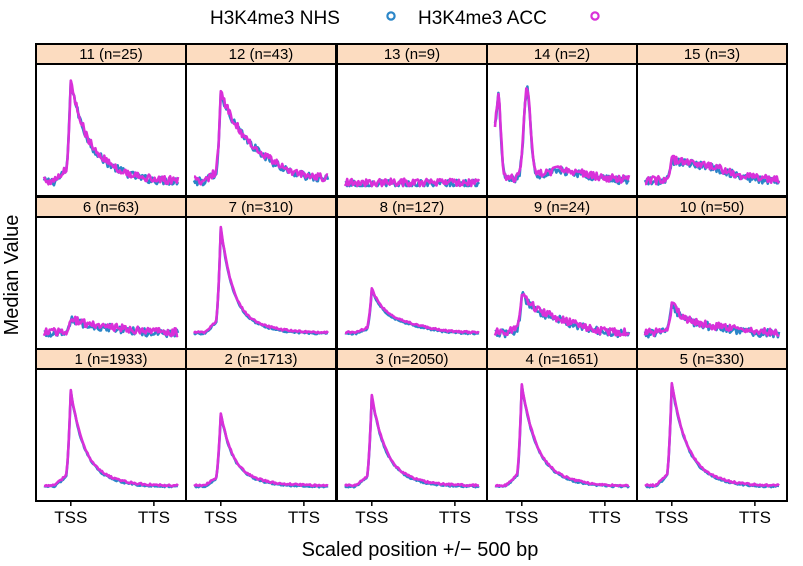 The image size is (803, 566). What do you see at coordinates (562, 54) in the screenshot?
I see `facet-label: 14 (n=2)` at bounding box center [562, 54].